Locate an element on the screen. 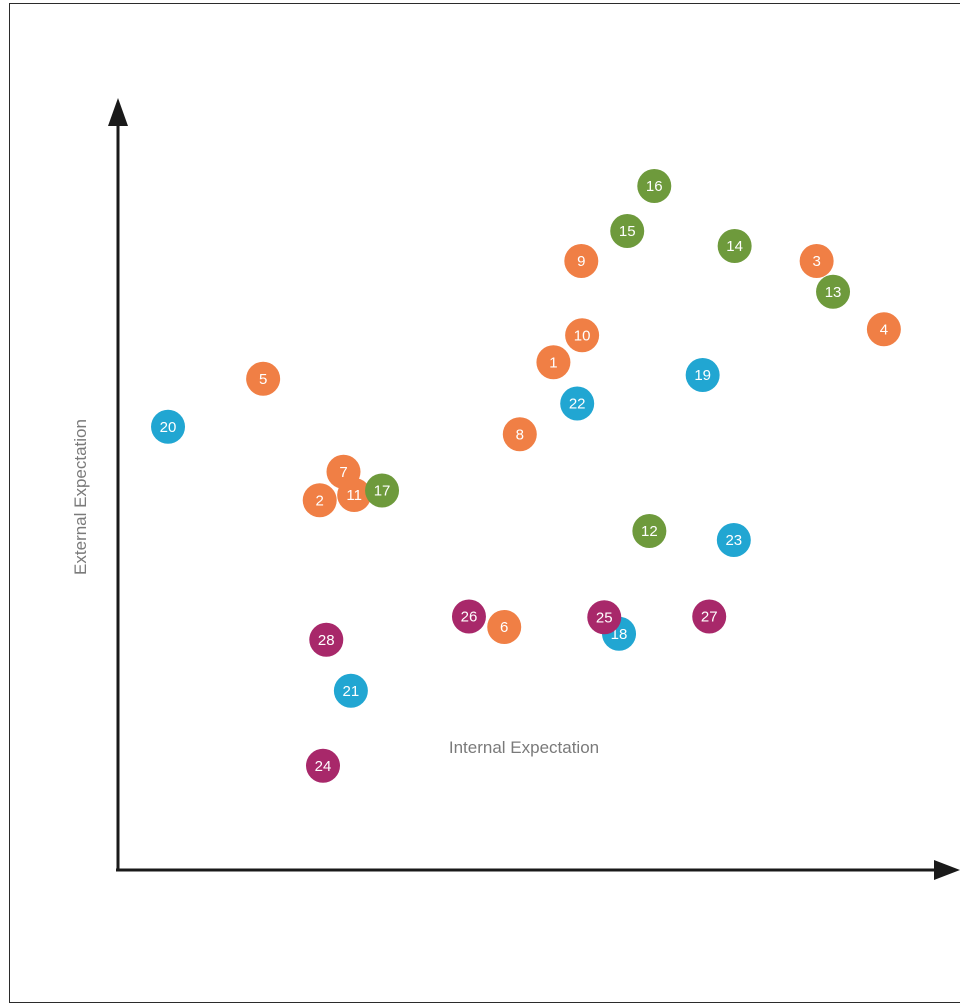  point-label: 20 is located at coordinates (168, 427).